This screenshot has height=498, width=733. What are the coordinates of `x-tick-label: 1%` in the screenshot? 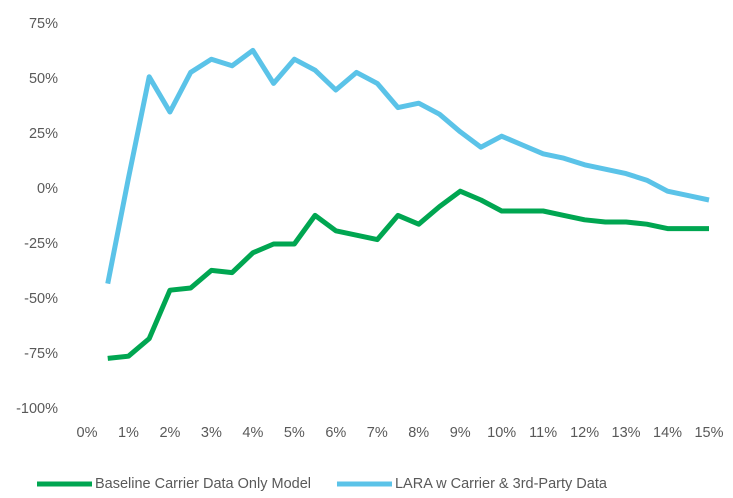 It's located at (128, 433).